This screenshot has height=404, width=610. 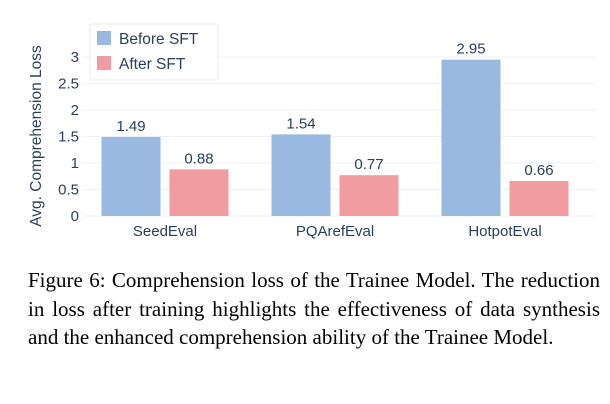 I want to click on data-label: 0.88, so click(x=198, y=158).